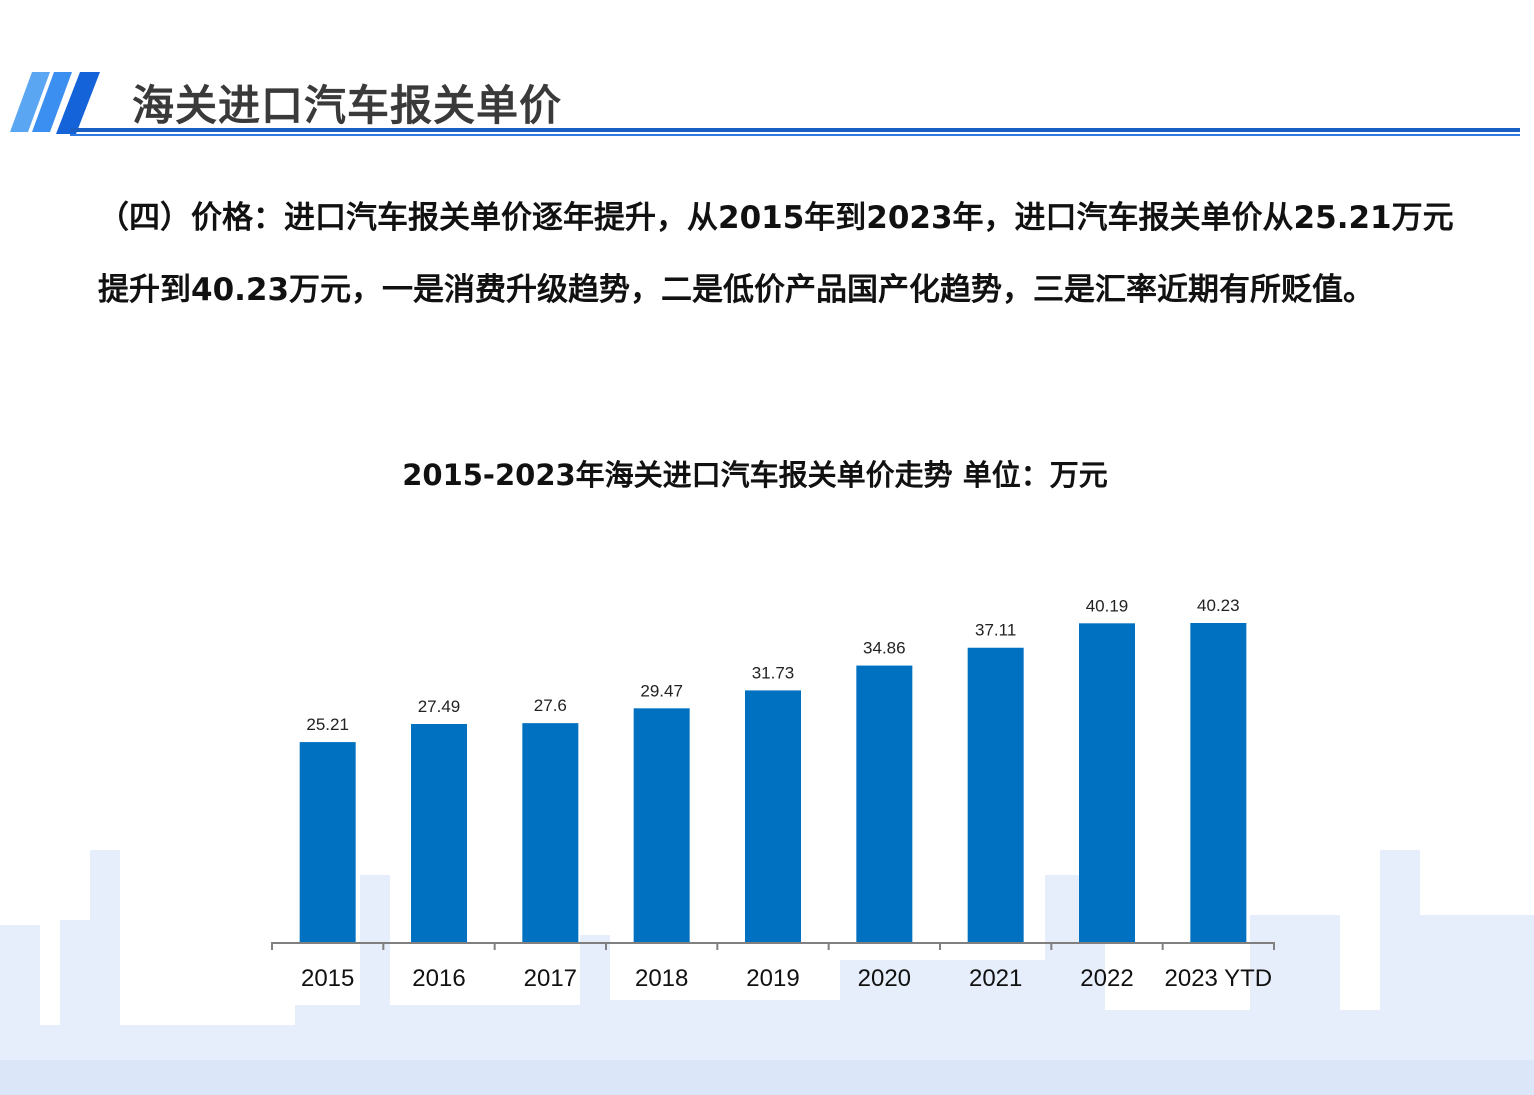 The height and width of the screenshot is (1095, 1534). Describe the element at coordinates (884, 648) in the screenshot. I see `data-label: 34.86` at that location.